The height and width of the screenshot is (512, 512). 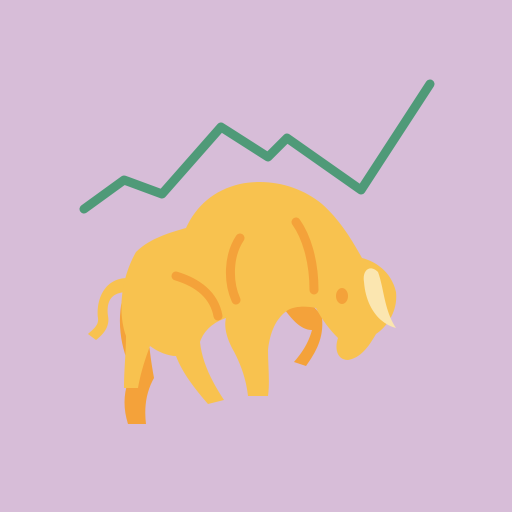 I want to click on bull-far-front-leg, so click(x=300, y=329).